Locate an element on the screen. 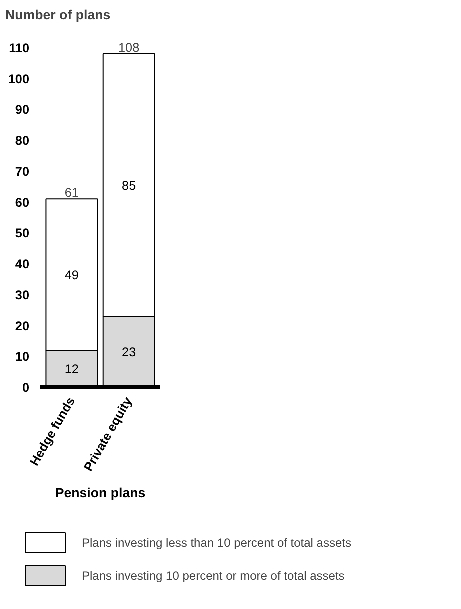 This screenshot has width=461, height=609. legend-label: Plans investing 10 percent or more of total assets is located at coordinates (213, 575).